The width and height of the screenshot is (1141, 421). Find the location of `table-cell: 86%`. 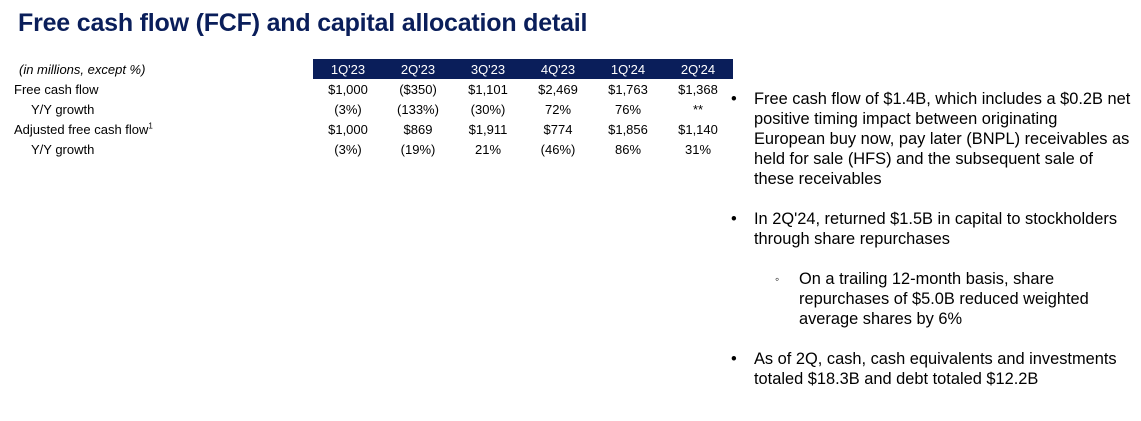

table-cell: 86% is located at coordinates (628, 149).